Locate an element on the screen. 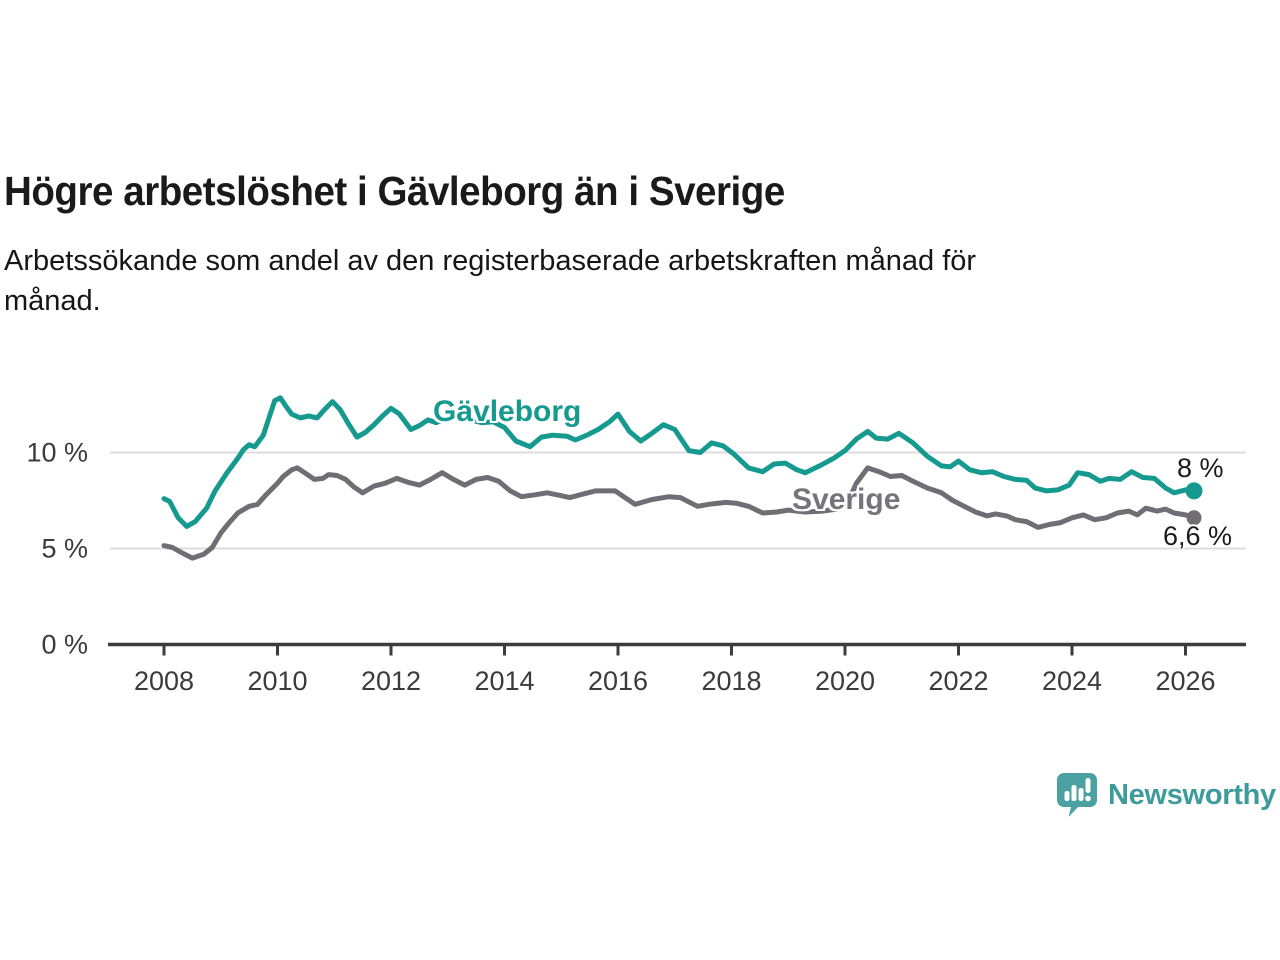 Image resolution: width=1280 pixels, height=960 pixels. newsworthy-wordmark: Newsworthy is located at coordinates (1192, 794).